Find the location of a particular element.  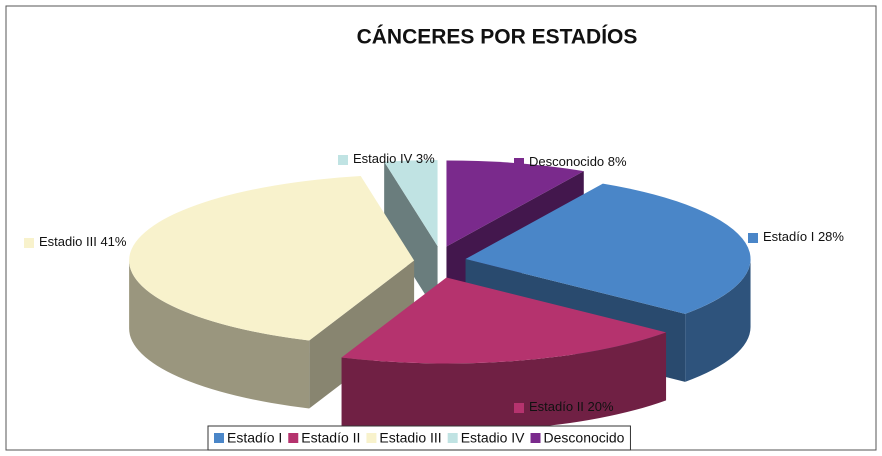

data-label-value: 8% is located at coordinates (617, 161).